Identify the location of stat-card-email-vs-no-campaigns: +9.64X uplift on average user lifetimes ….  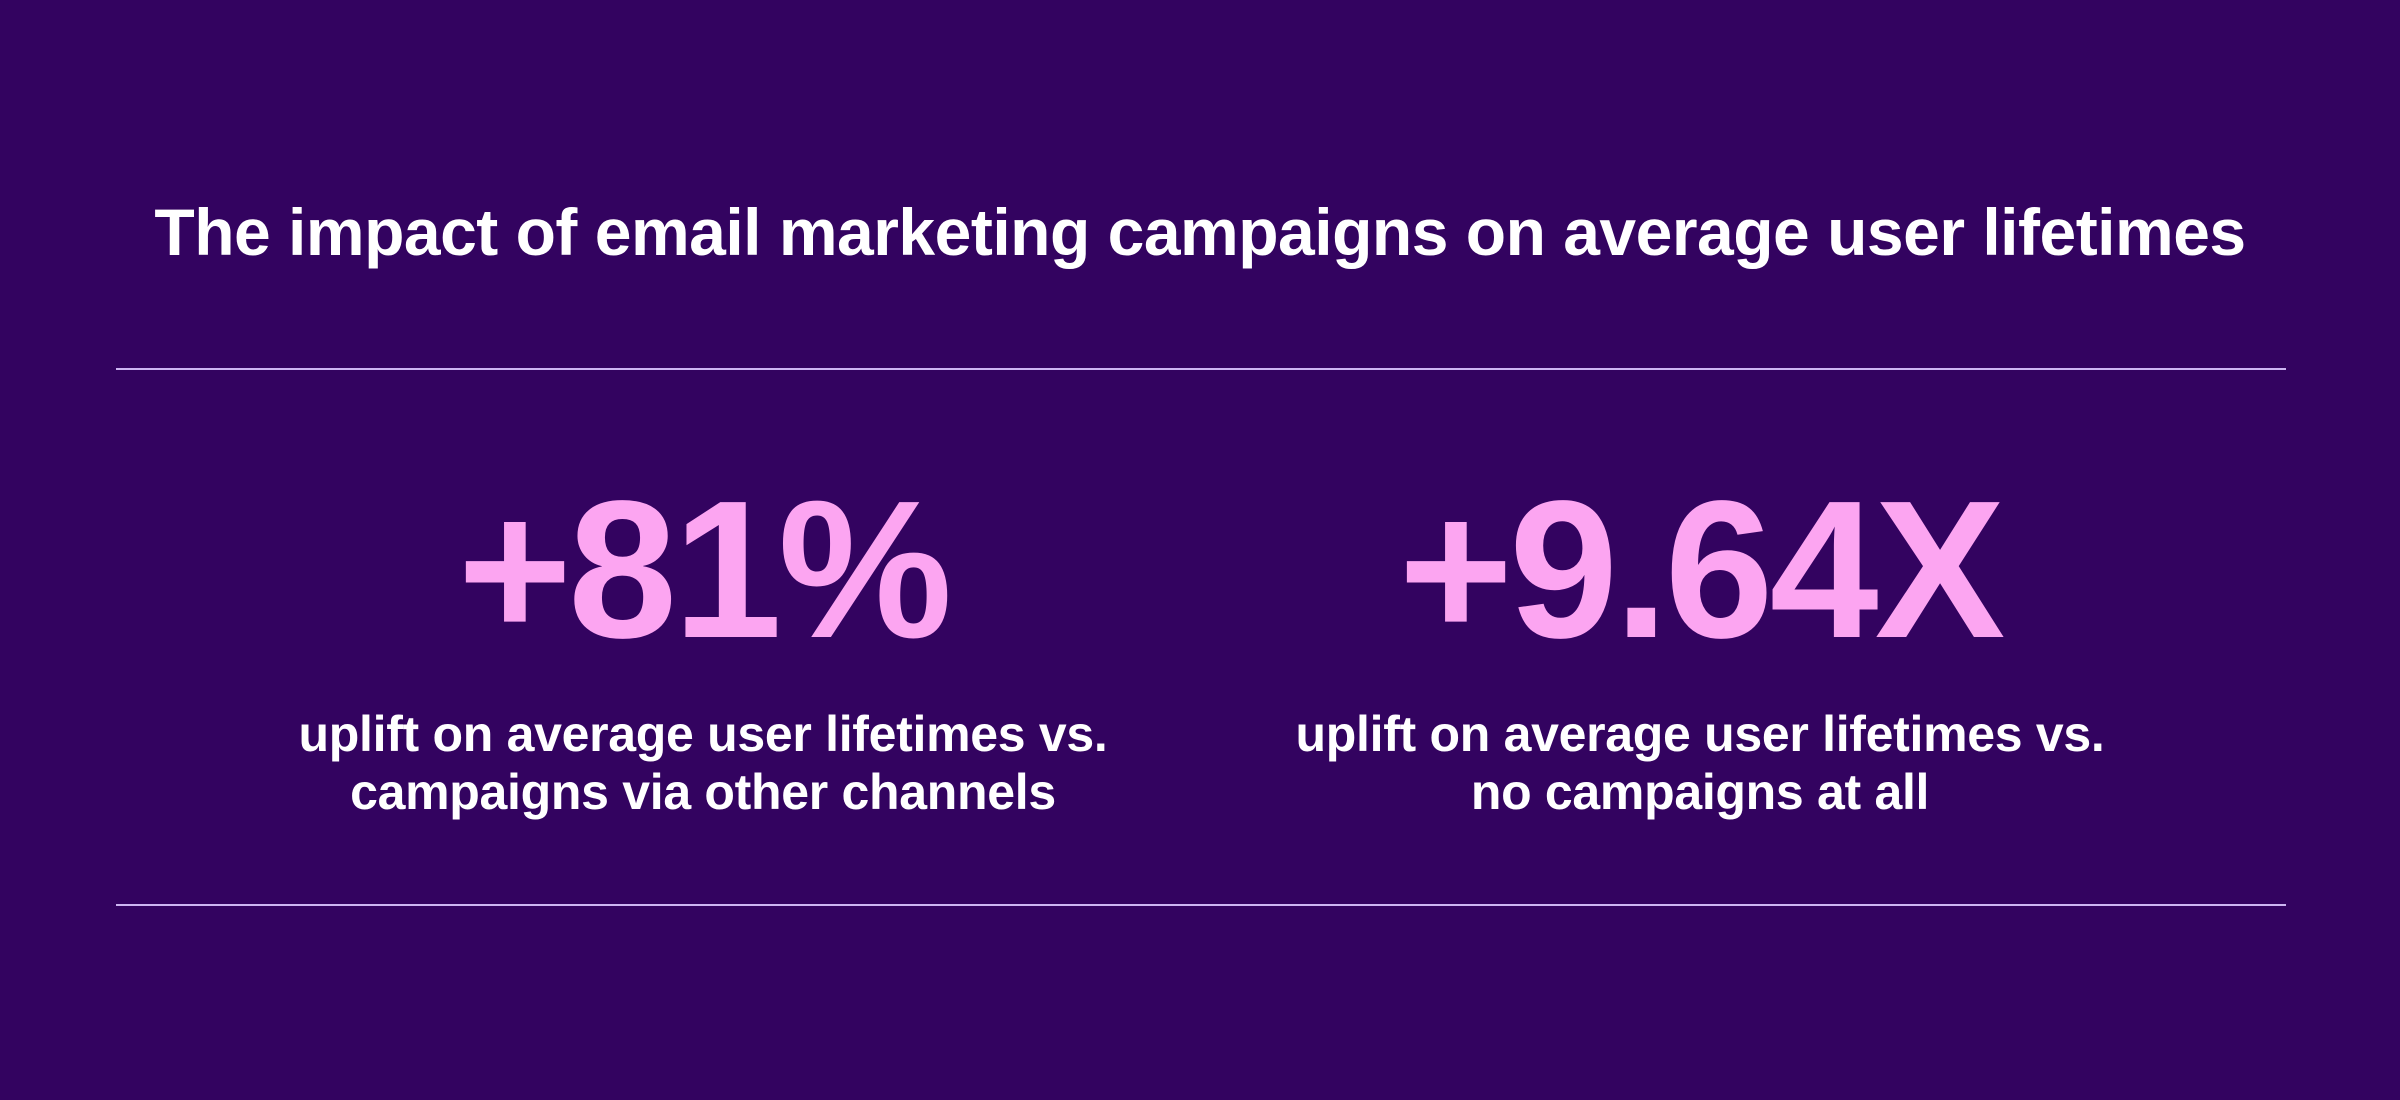
(1700, 645).